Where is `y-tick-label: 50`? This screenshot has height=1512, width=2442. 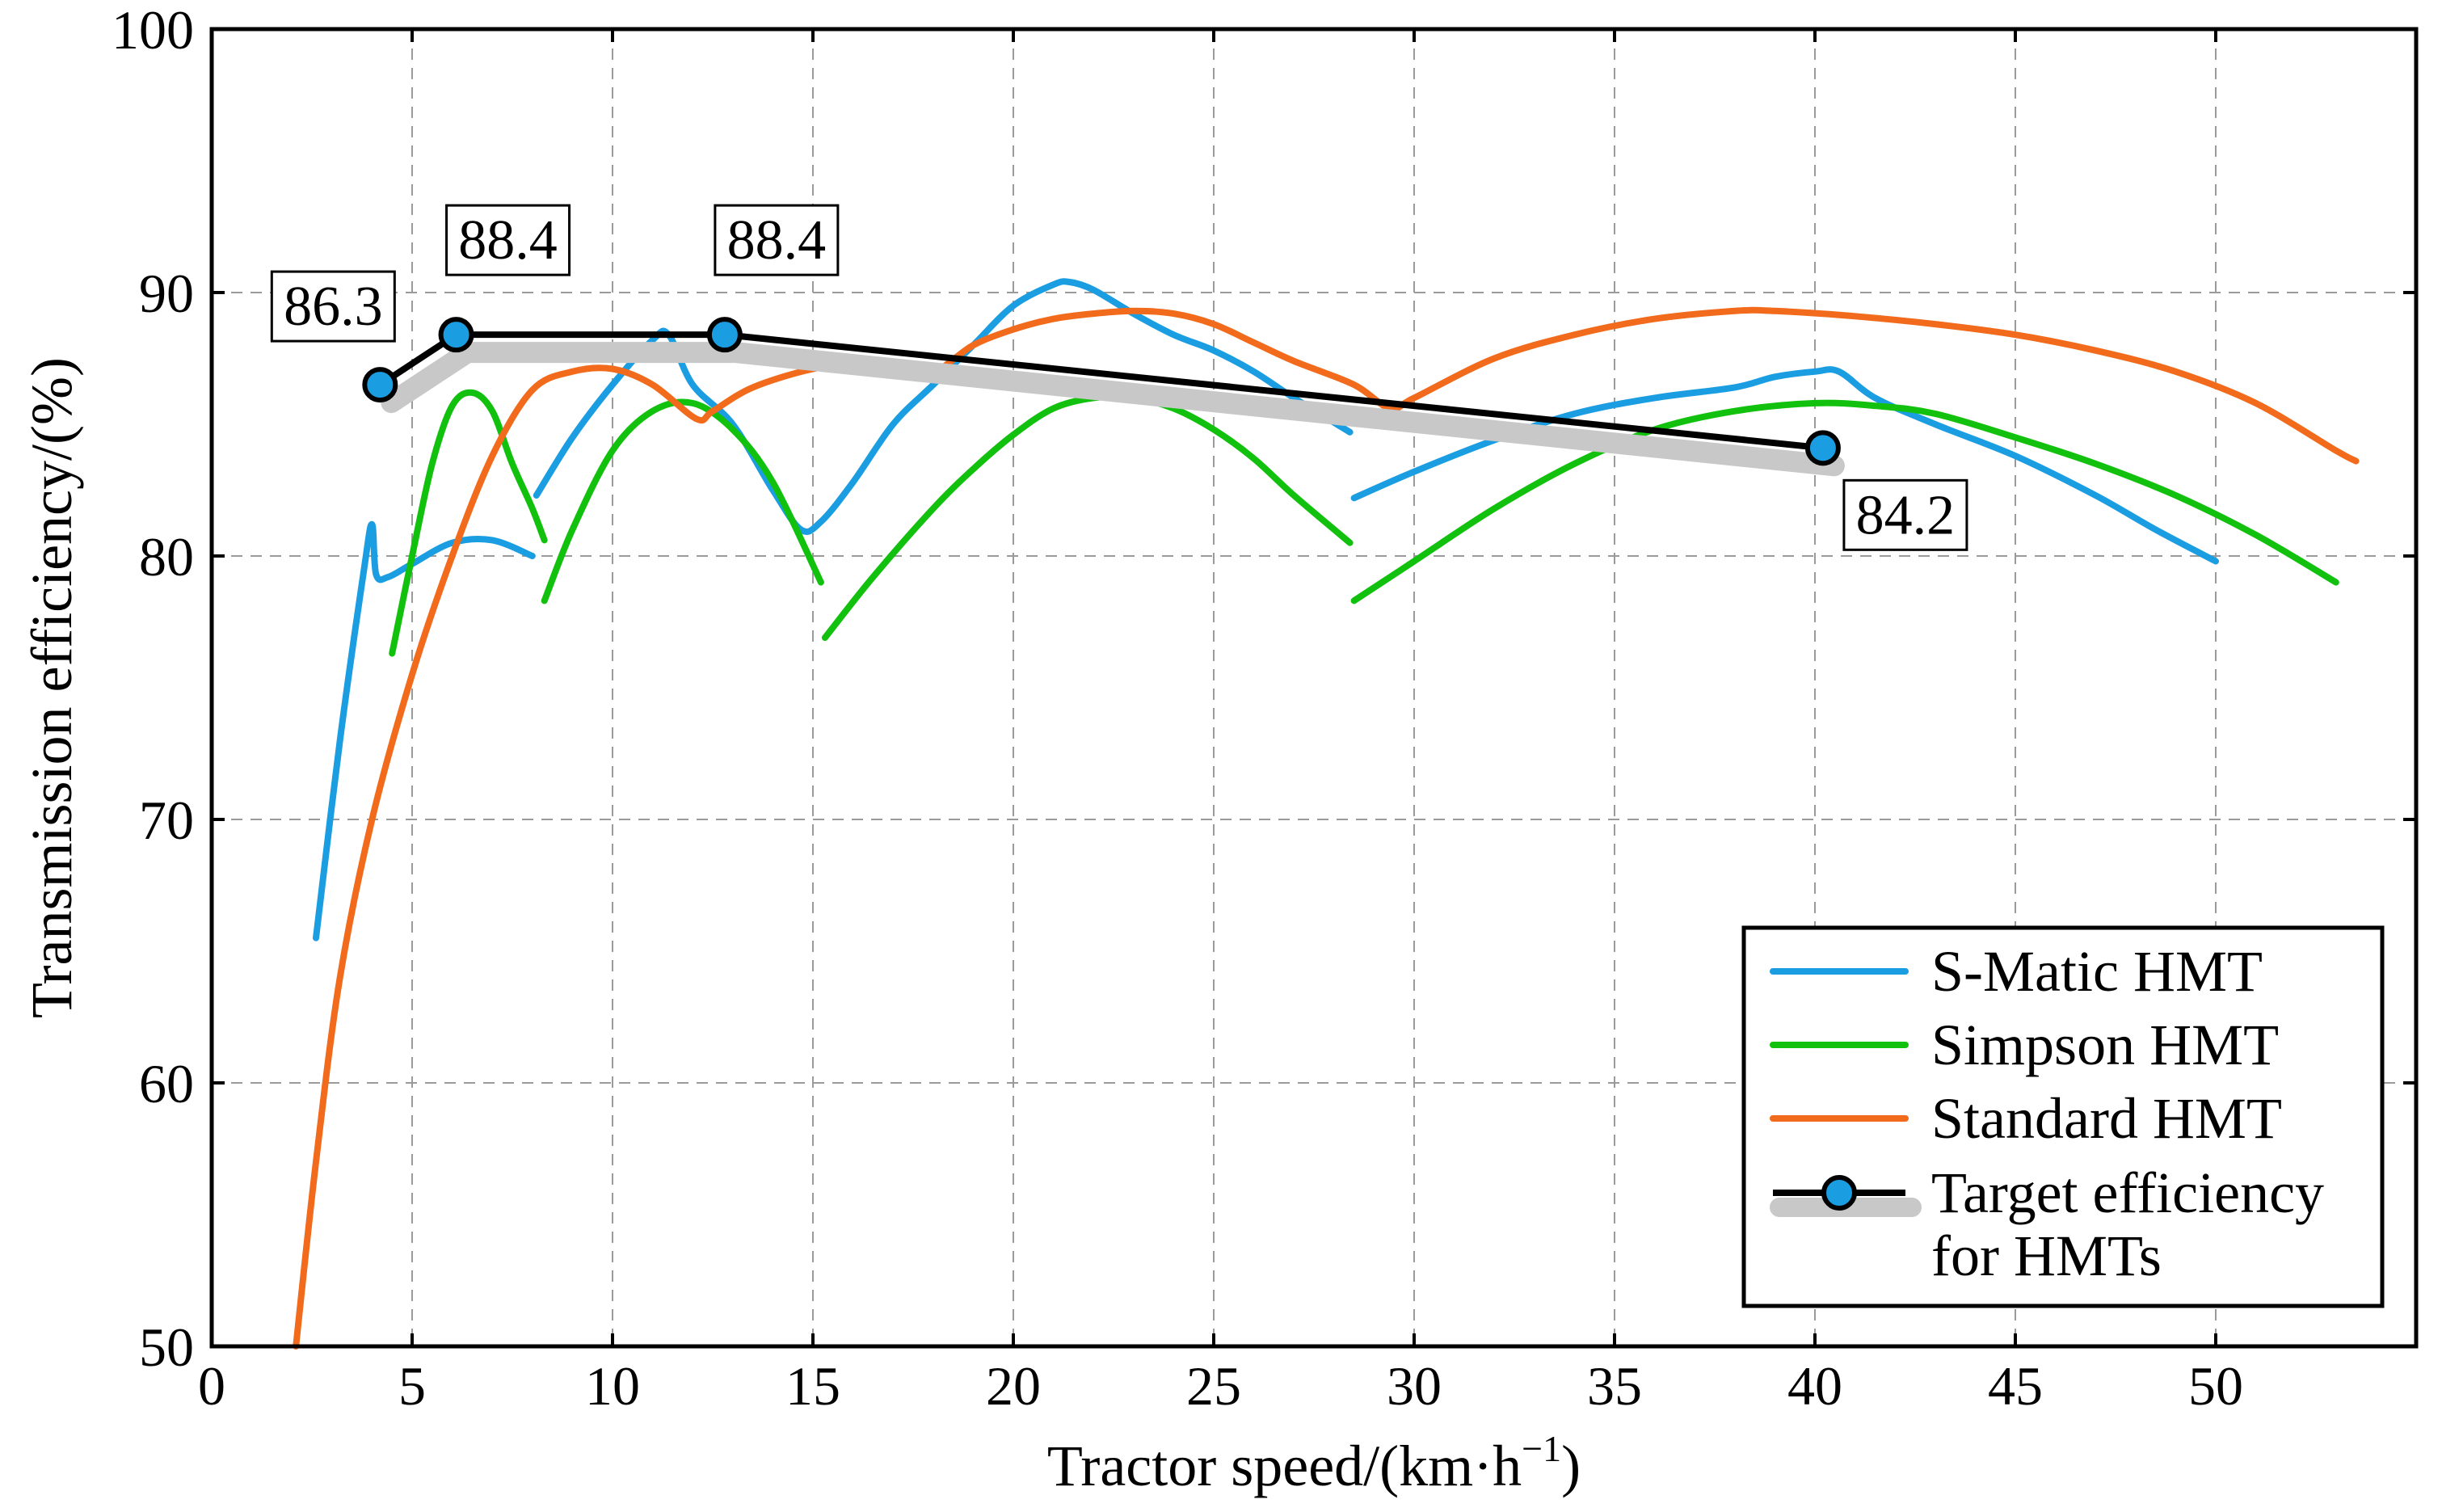
y-tick-label: 50 is located at coordinates (166, 1347).